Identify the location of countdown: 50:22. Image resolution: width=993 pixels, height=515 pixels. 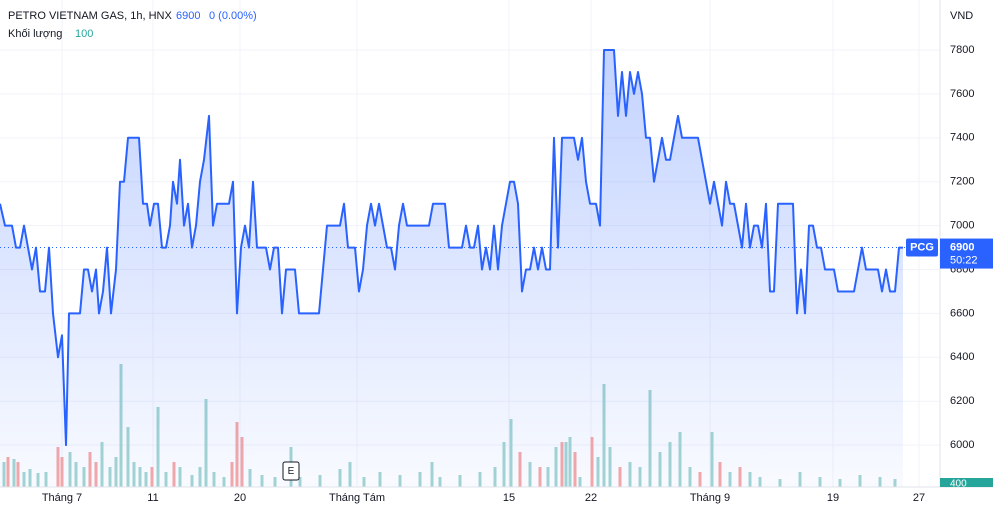
(964, 260).